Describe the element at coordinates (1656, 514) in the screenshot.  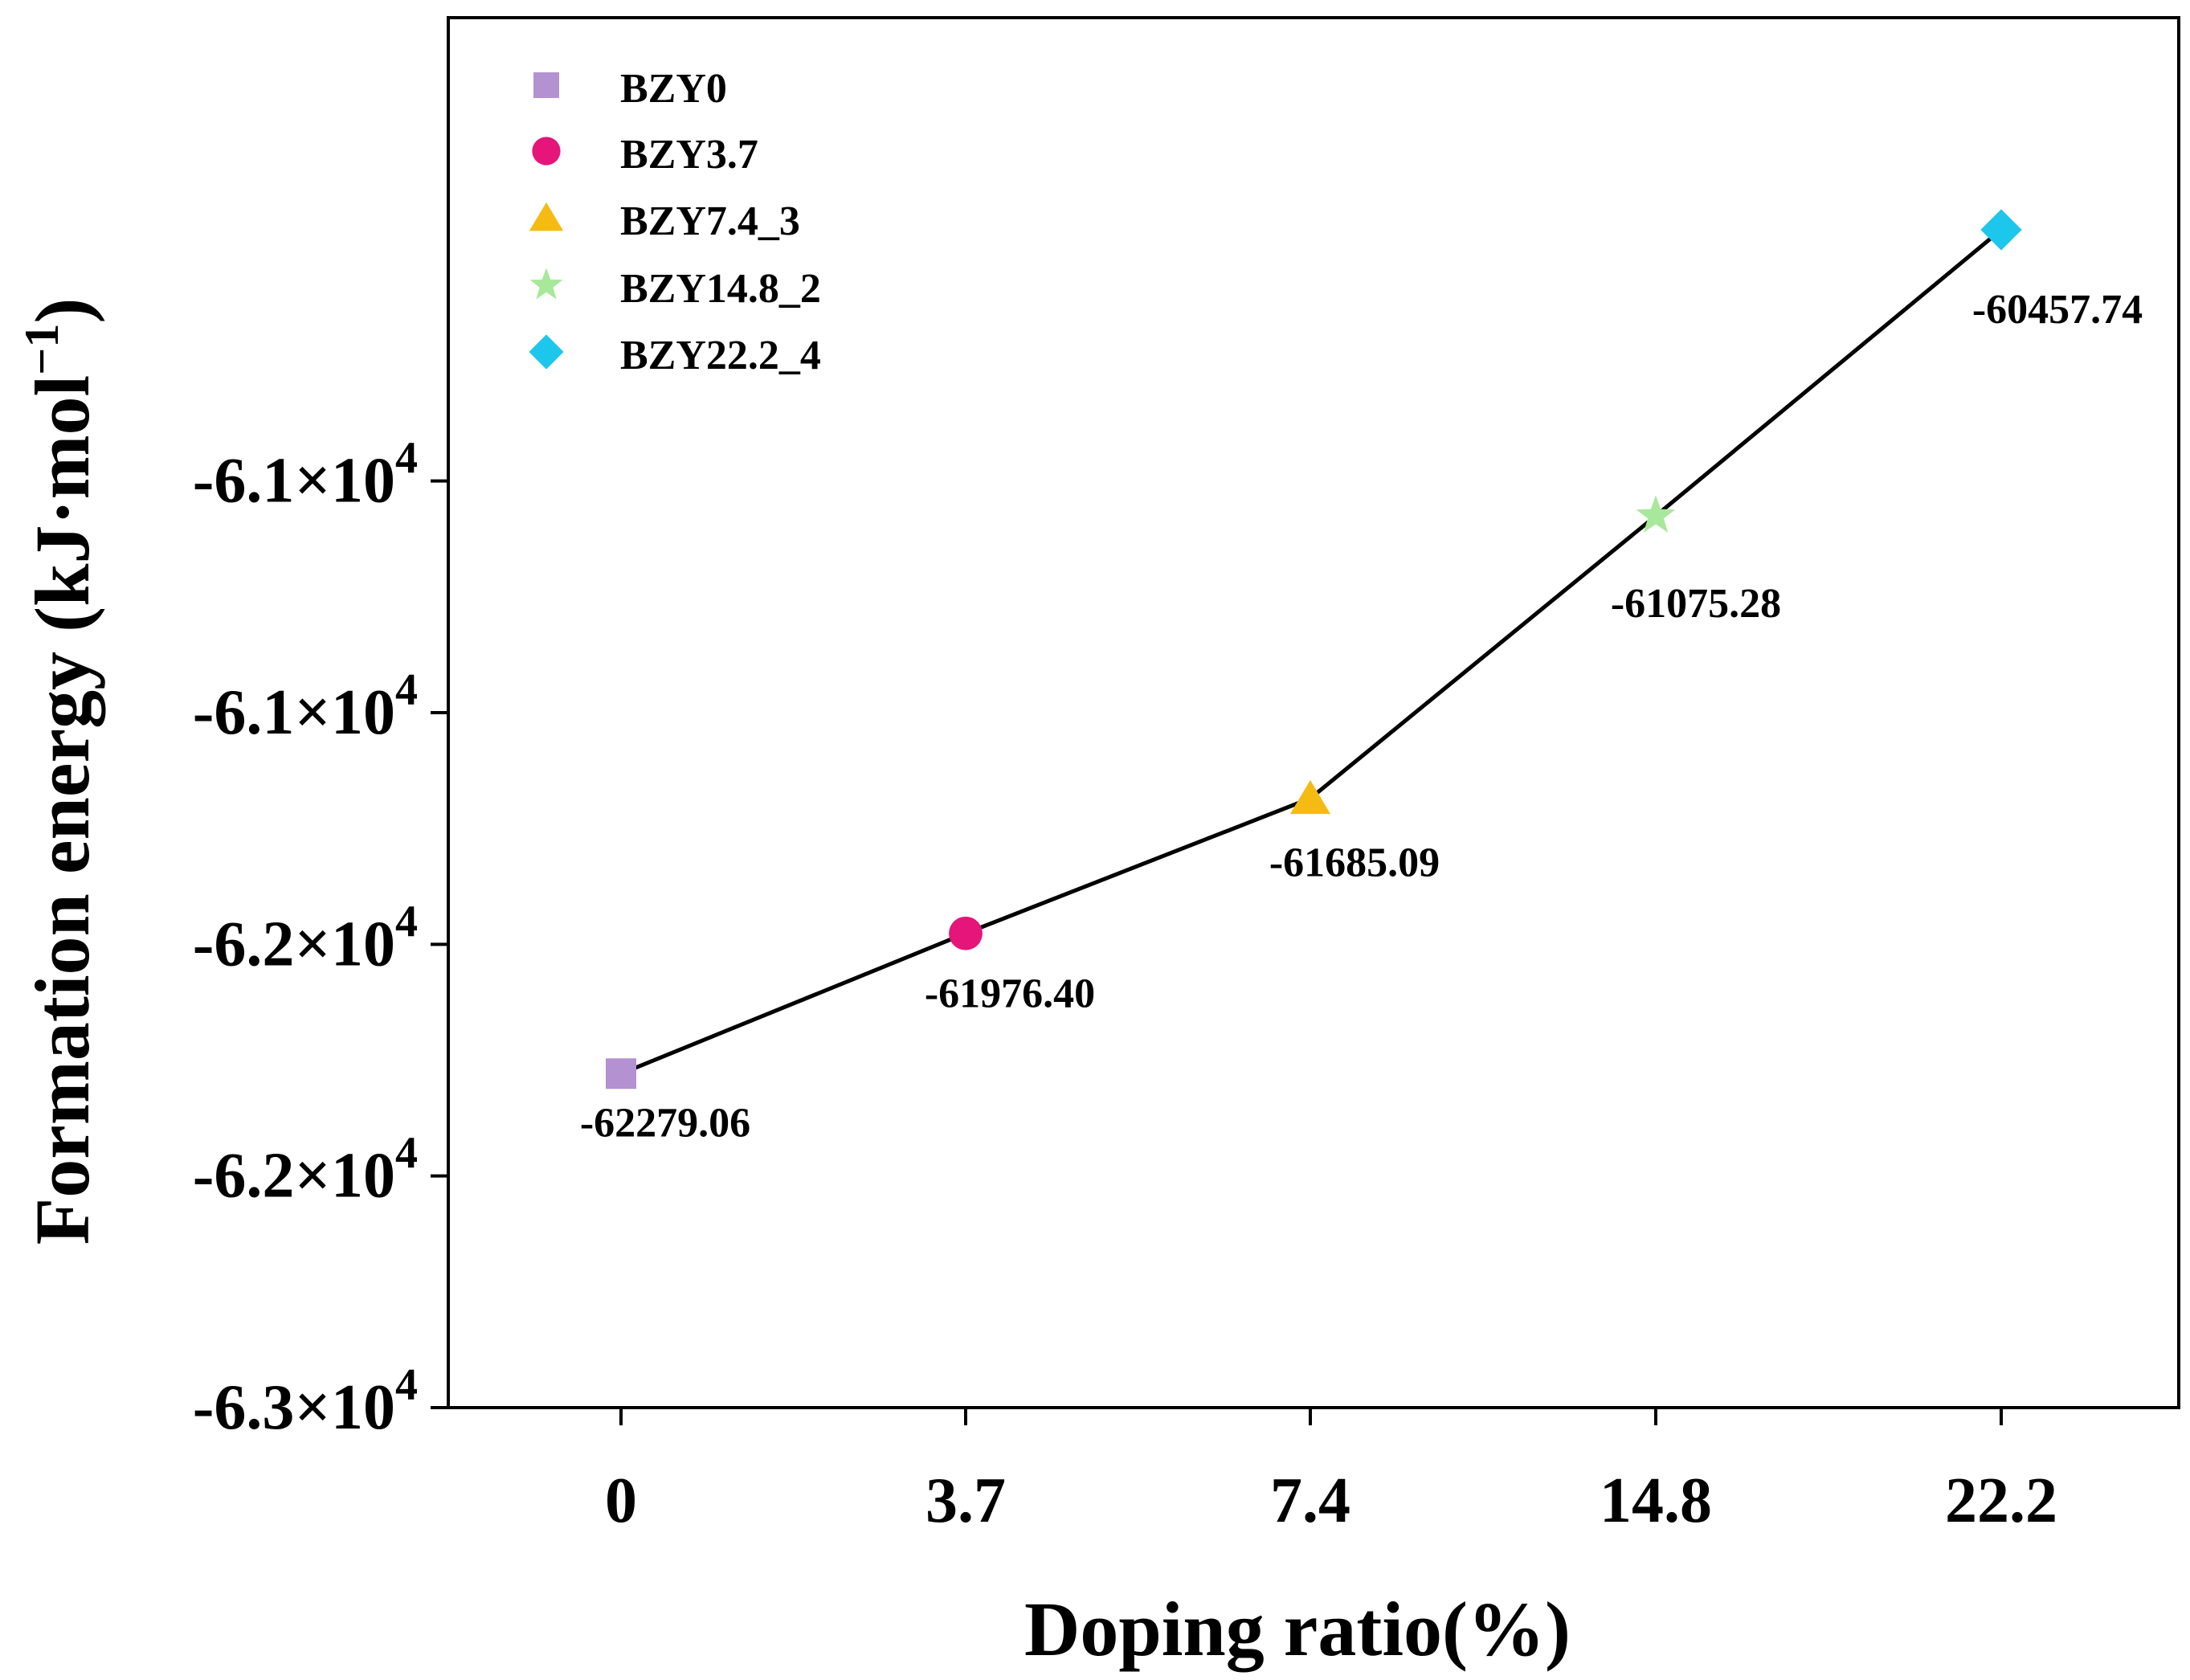
I see `data-point-star` at that location.